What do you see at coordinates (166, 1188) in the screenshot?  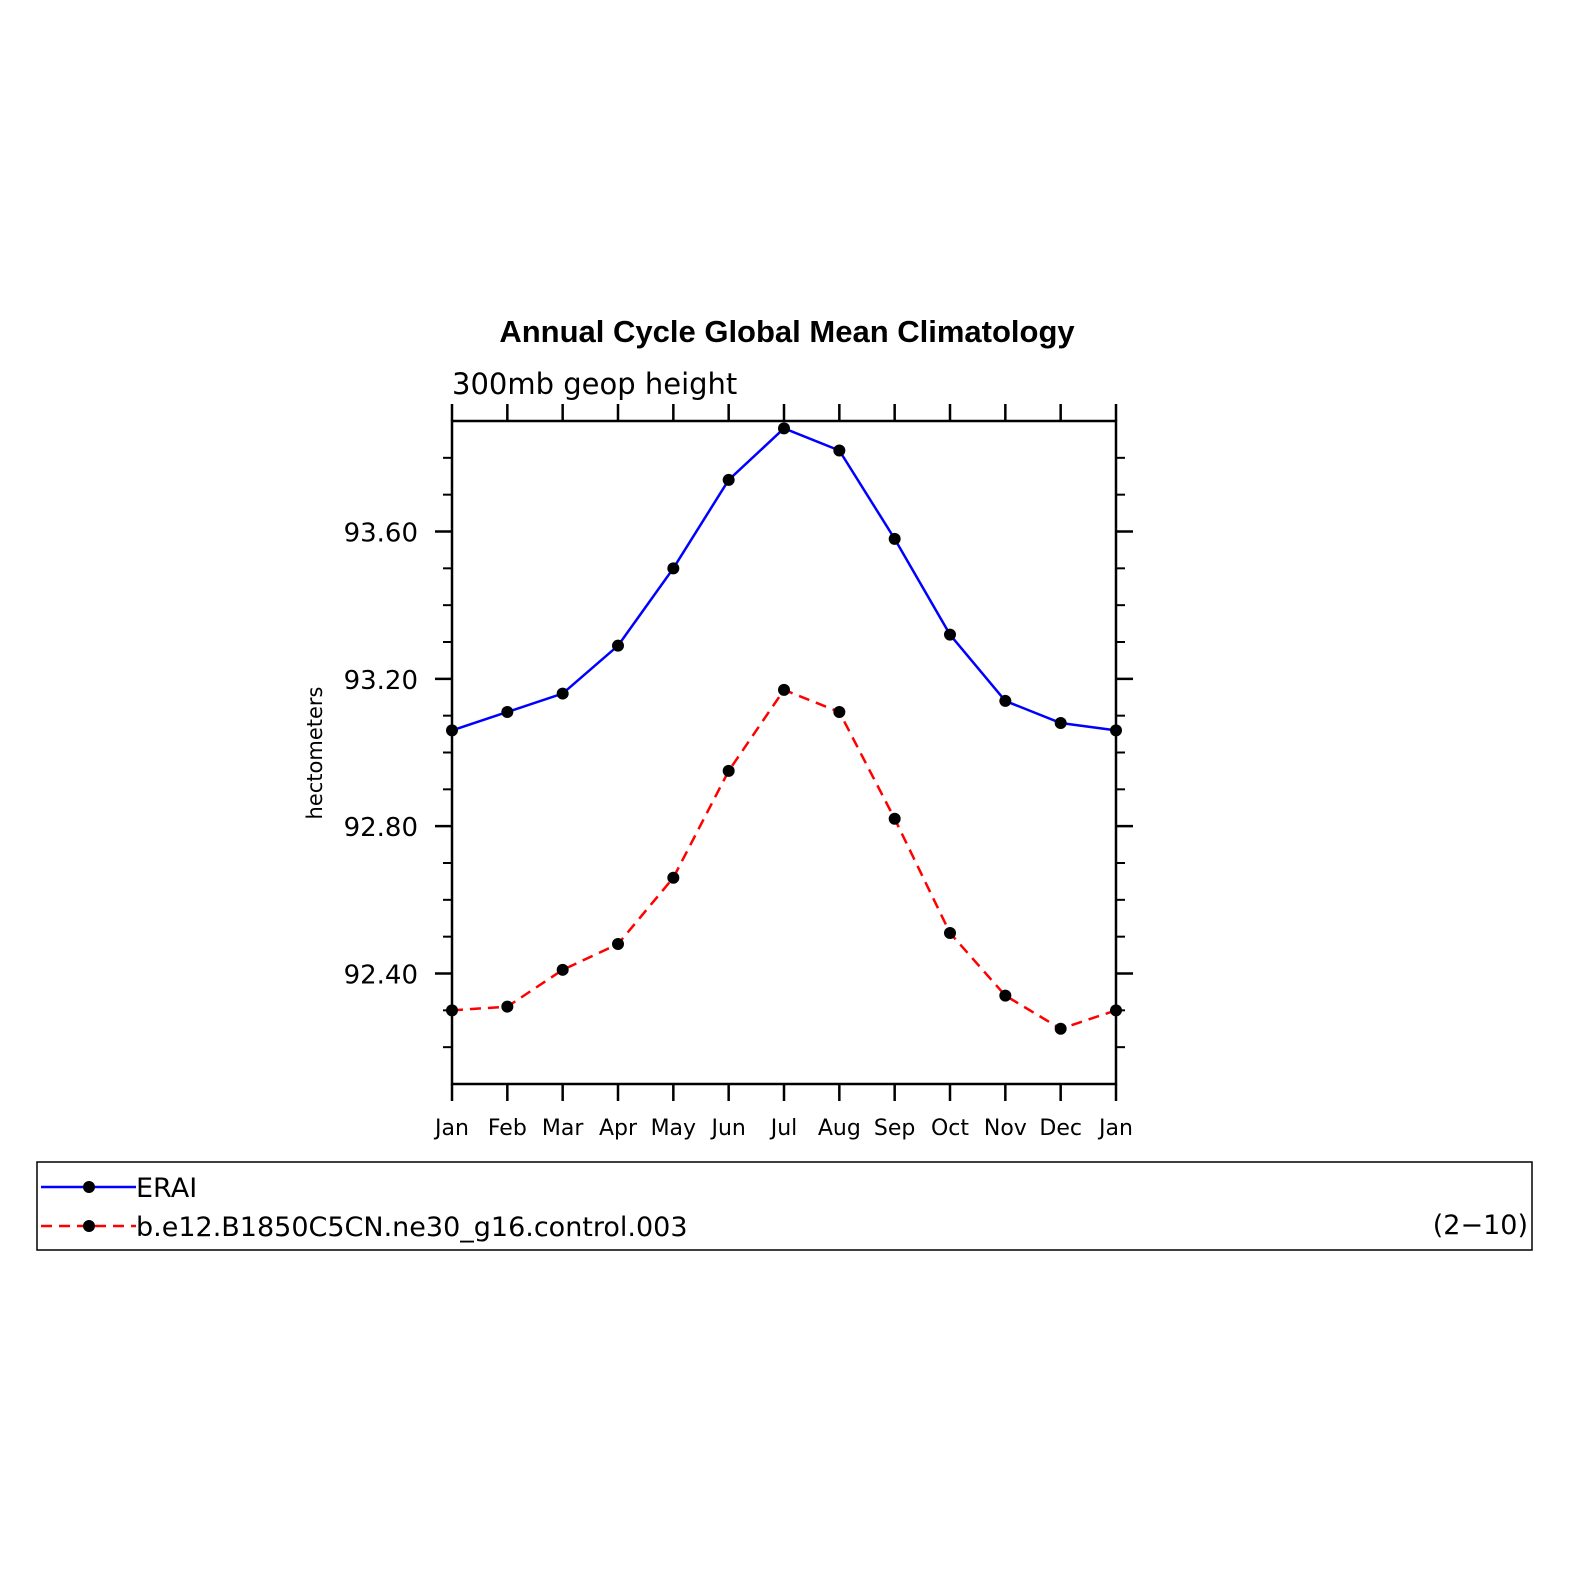 I see `legend-label-1: ERAI` at bounding box center [166, 1188].